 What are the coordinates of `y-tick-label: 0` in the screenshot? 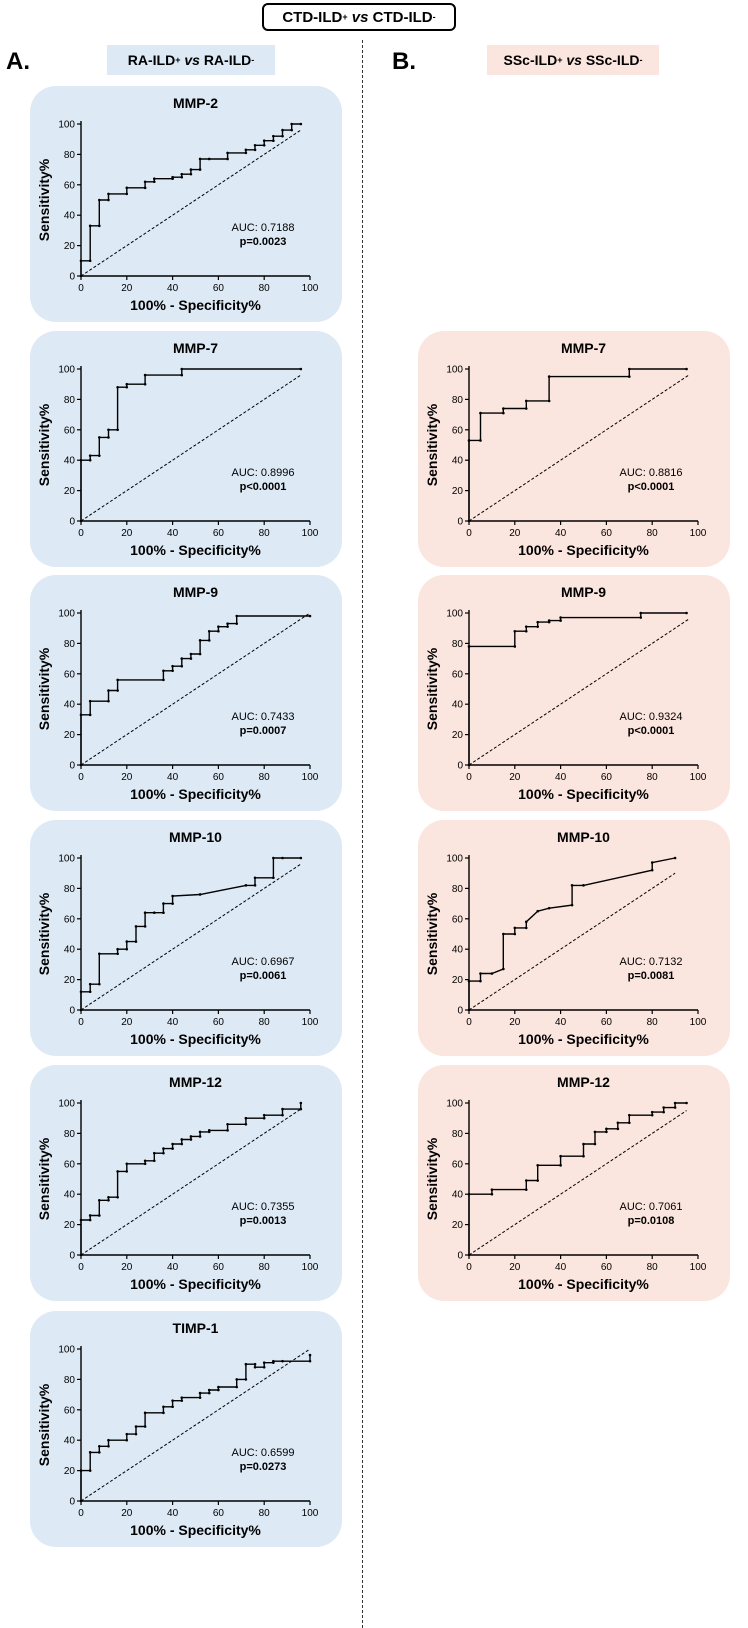 It's located at (72, 522).